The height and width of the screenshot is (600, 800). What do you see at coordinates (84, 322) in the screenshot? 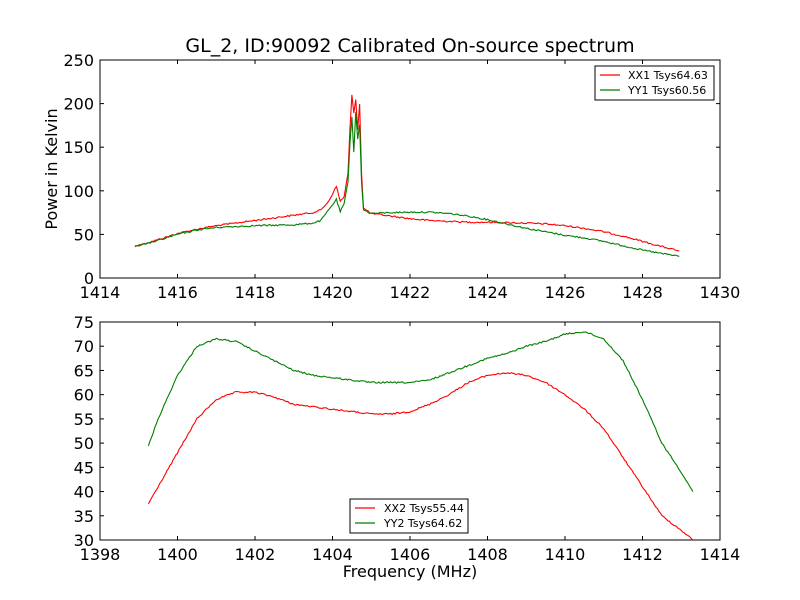
I see `y-tick-label-bottom: 75` at bounding box center [84, 322].